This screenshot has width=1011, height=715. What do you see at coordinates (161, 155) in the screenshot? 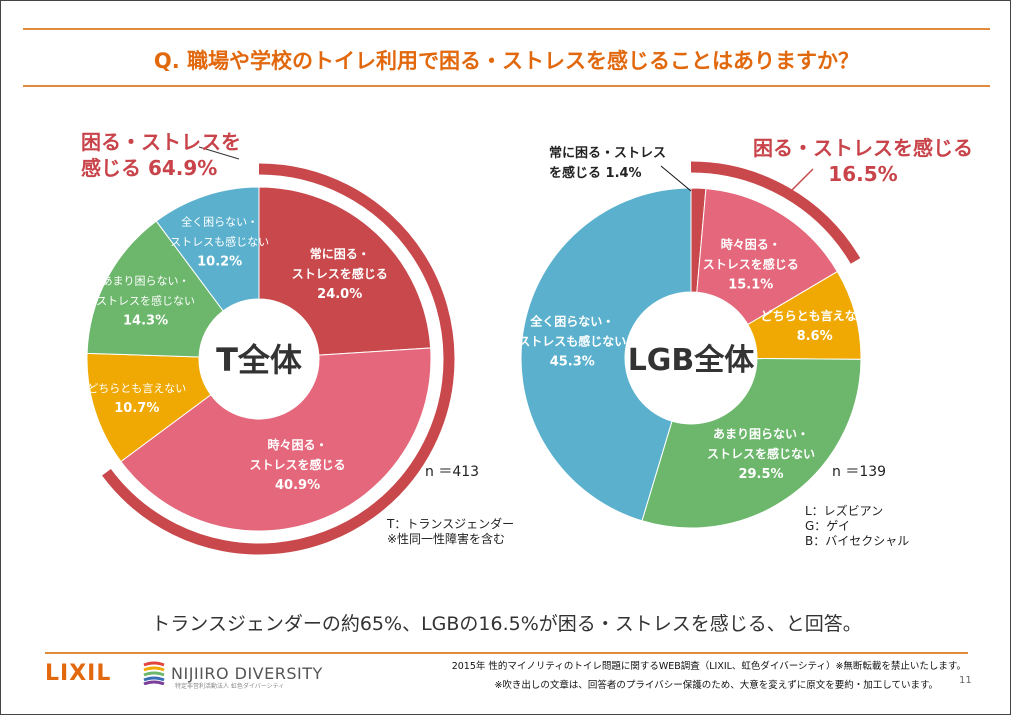
I see `left-highlight-label: 困る・ストレスを 感じる 64.9%` at bounding box center [161, 155].